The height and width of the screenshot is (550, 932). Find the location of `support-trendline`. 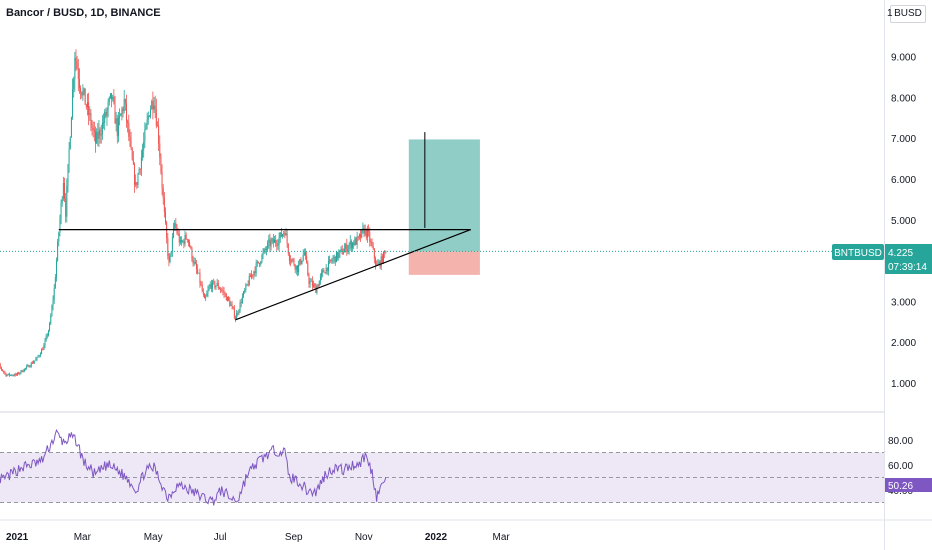

support-trendline is located at coordinates (353, 275).